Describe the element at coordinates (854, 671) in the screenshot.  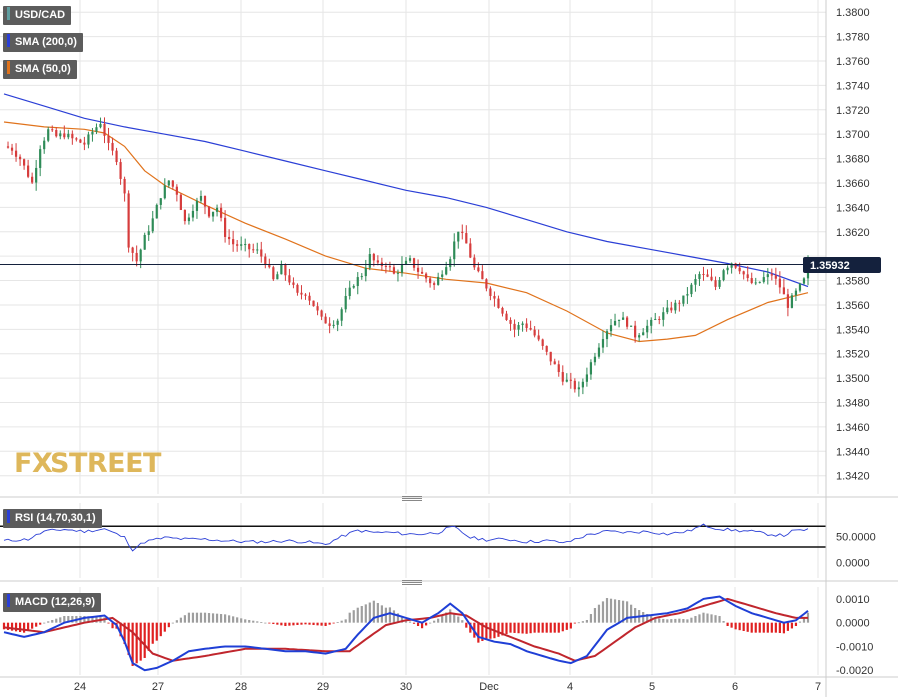
I see `macd-tick-label: -0.0020` at that location.